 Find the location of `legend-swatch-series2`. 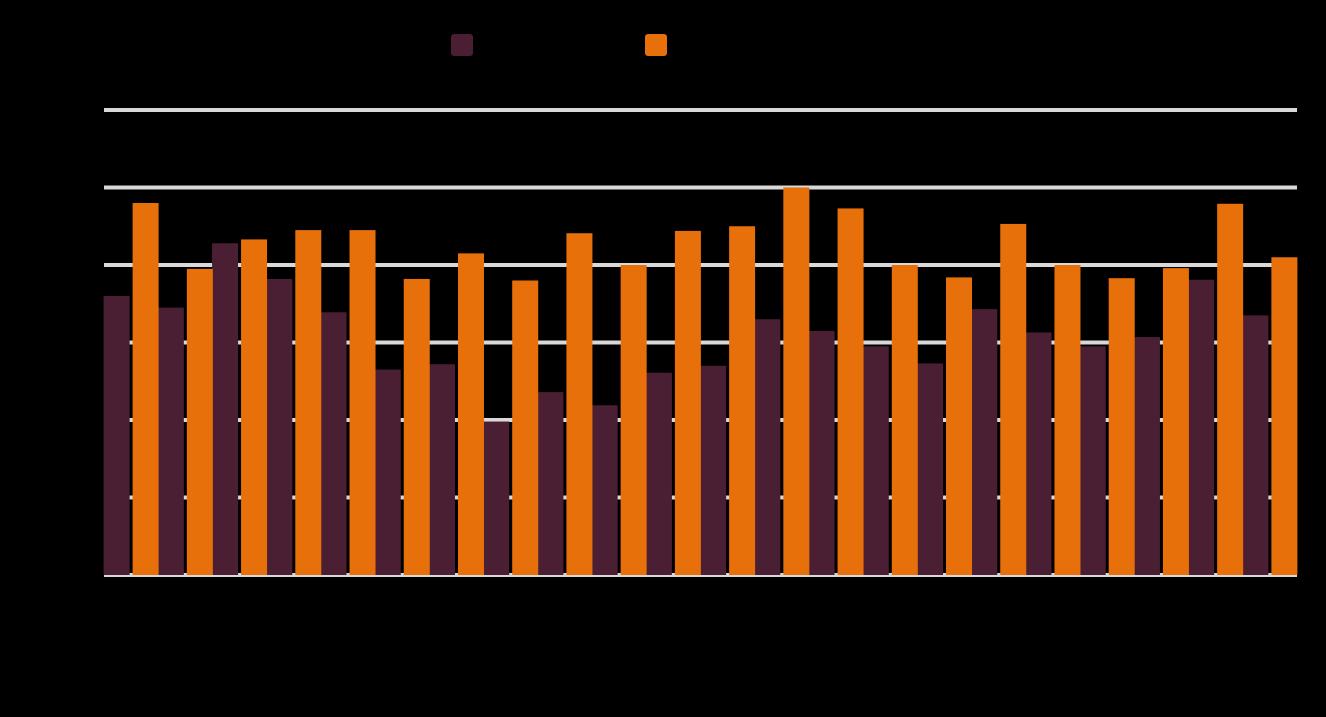

legend-swatch-series2 is located at coordinates (656, 45).